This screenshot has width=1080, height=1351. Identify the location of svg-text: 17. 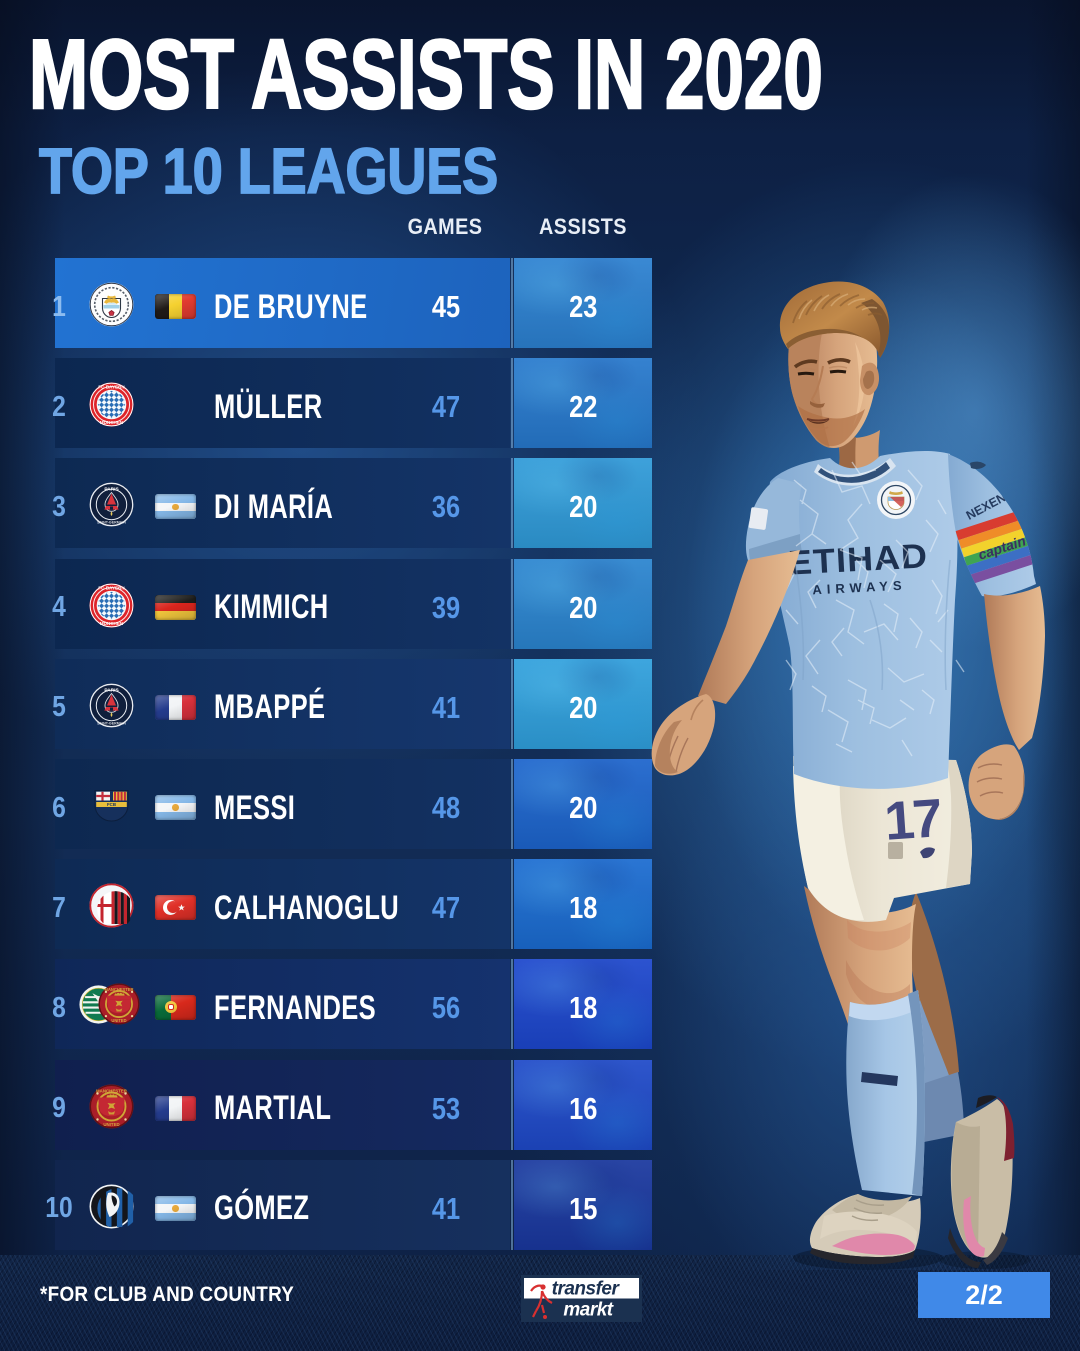
(912, 820).